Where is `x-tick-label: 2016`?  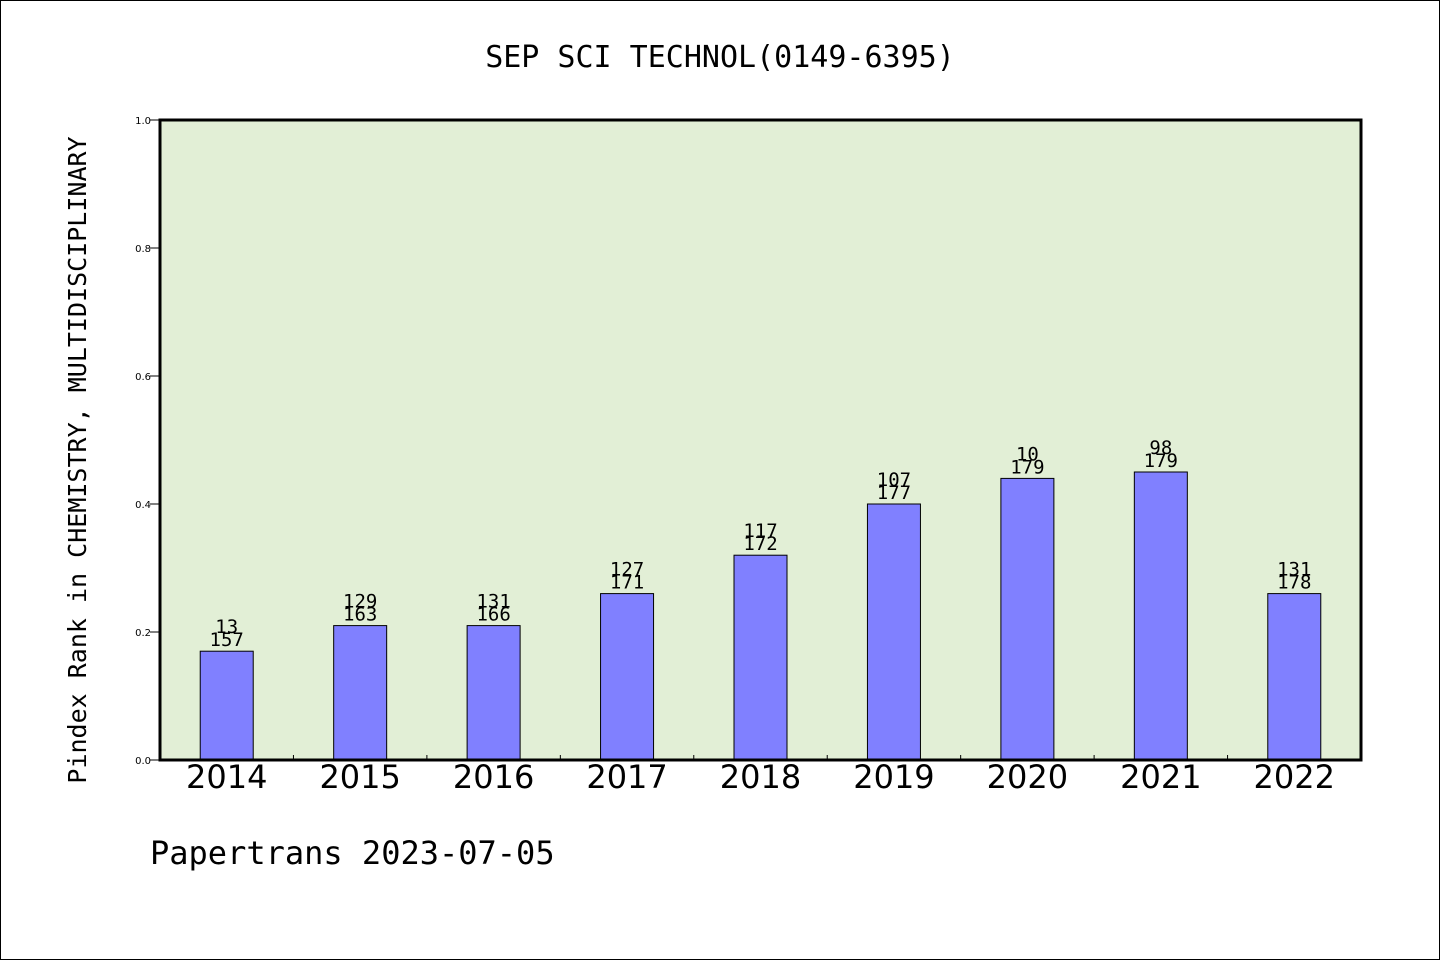
x-tick-label: 2016 is located at coordinates (493, 777).